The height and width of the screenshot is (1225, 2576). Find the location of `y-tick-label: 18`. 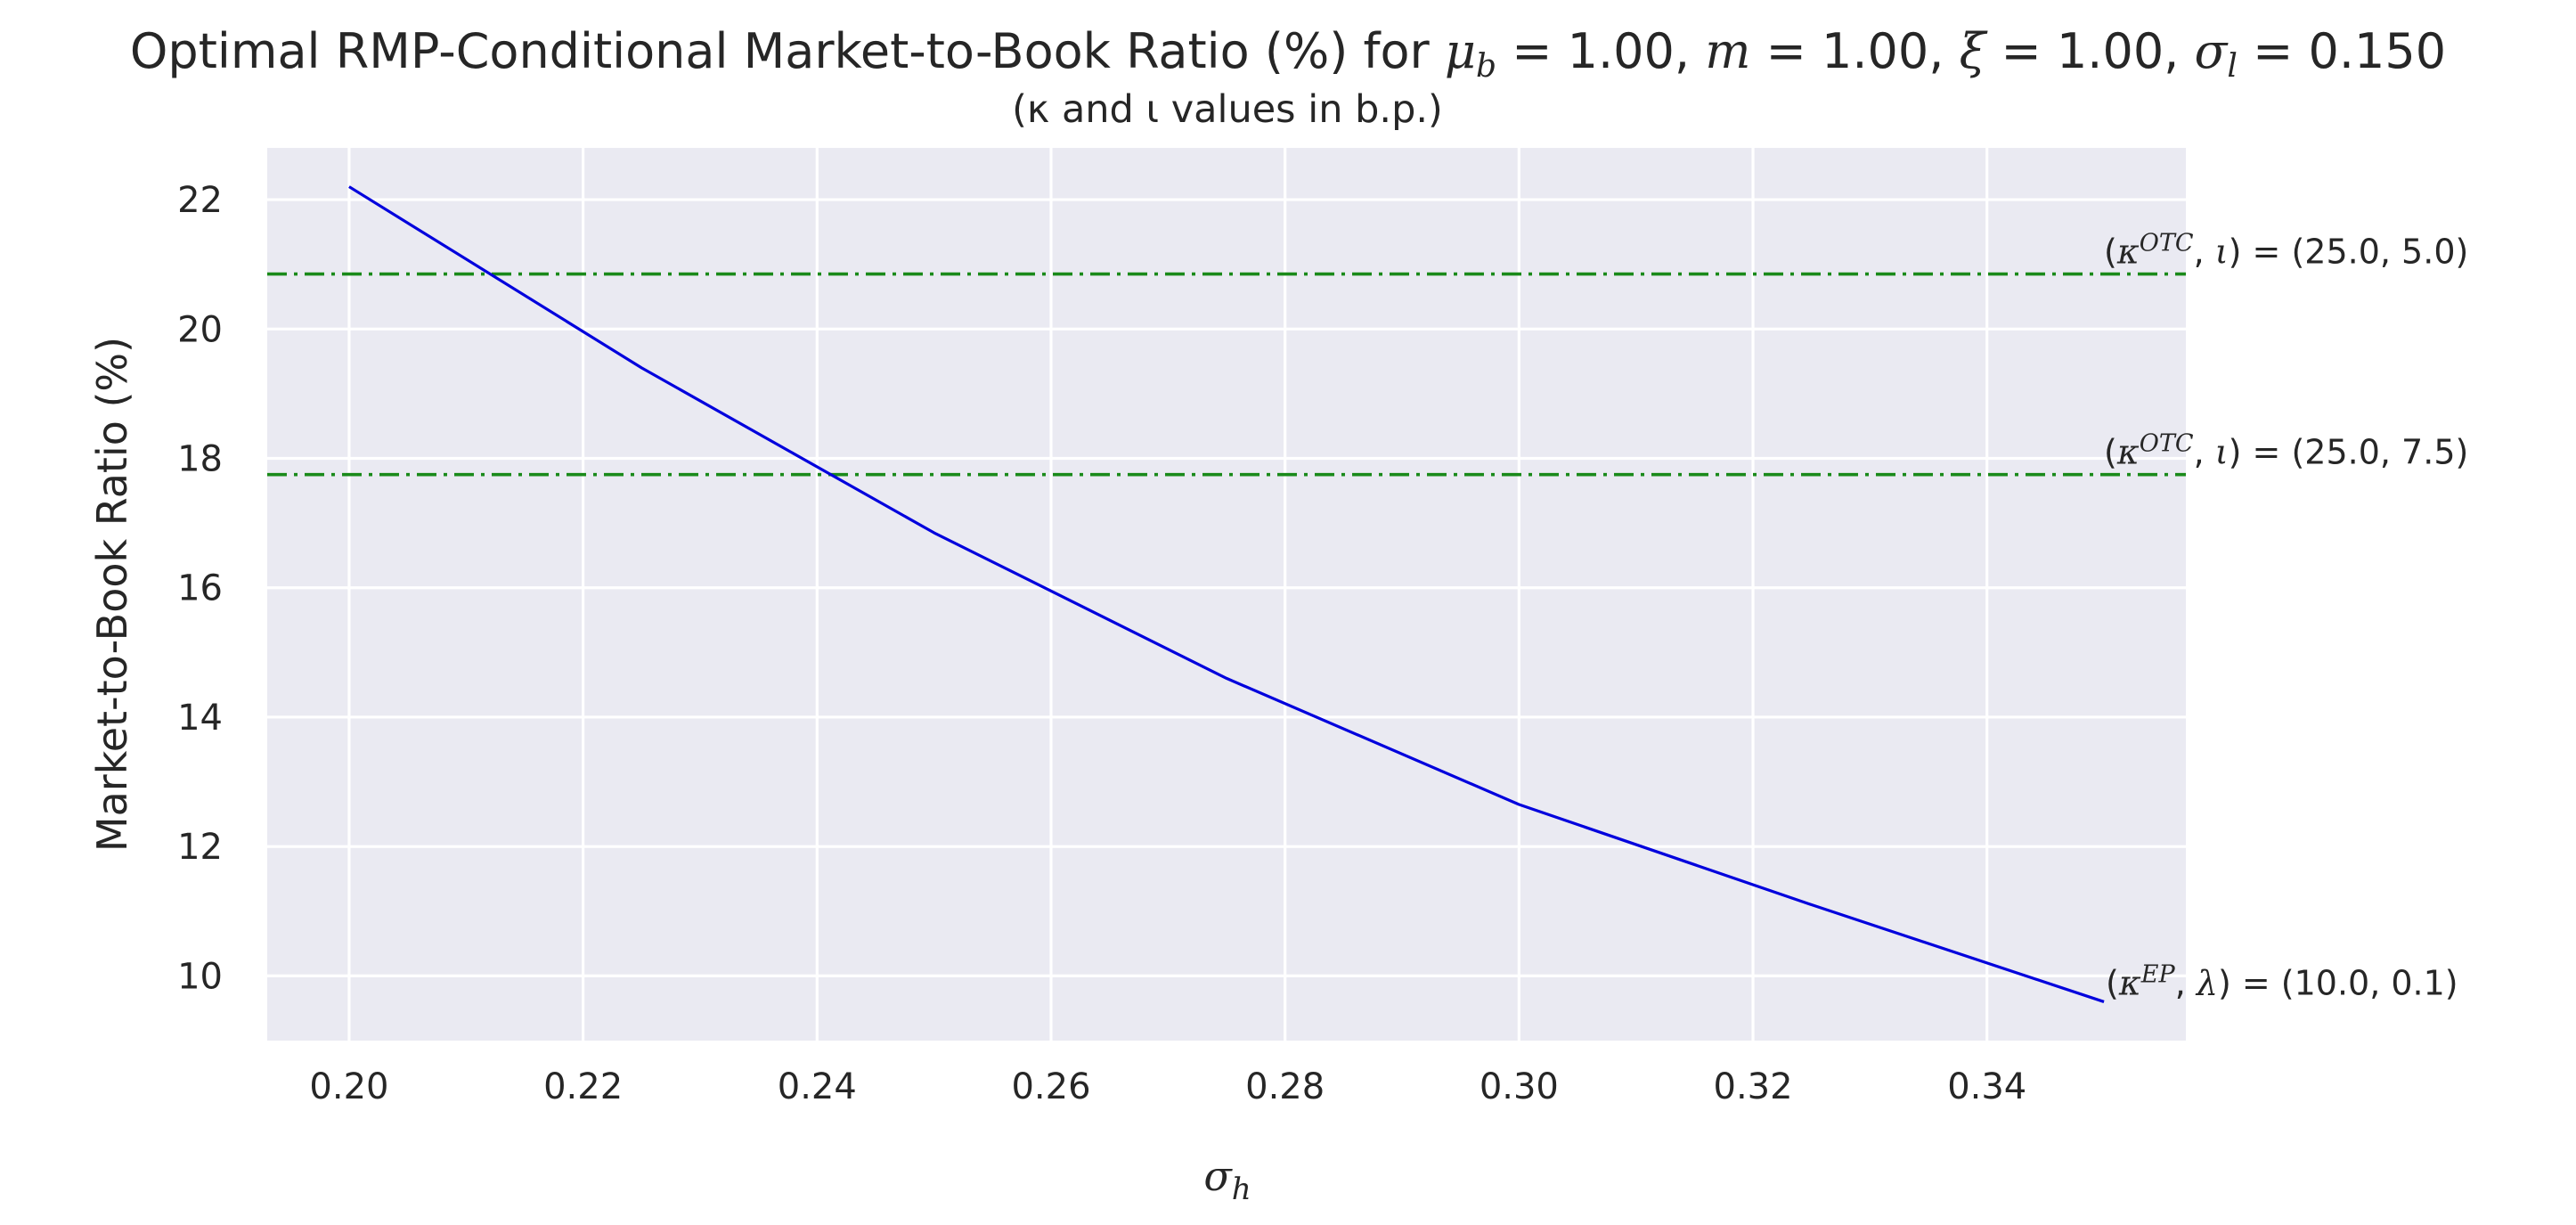

y-tick-label: 18 is located at coordinates (200, 459).